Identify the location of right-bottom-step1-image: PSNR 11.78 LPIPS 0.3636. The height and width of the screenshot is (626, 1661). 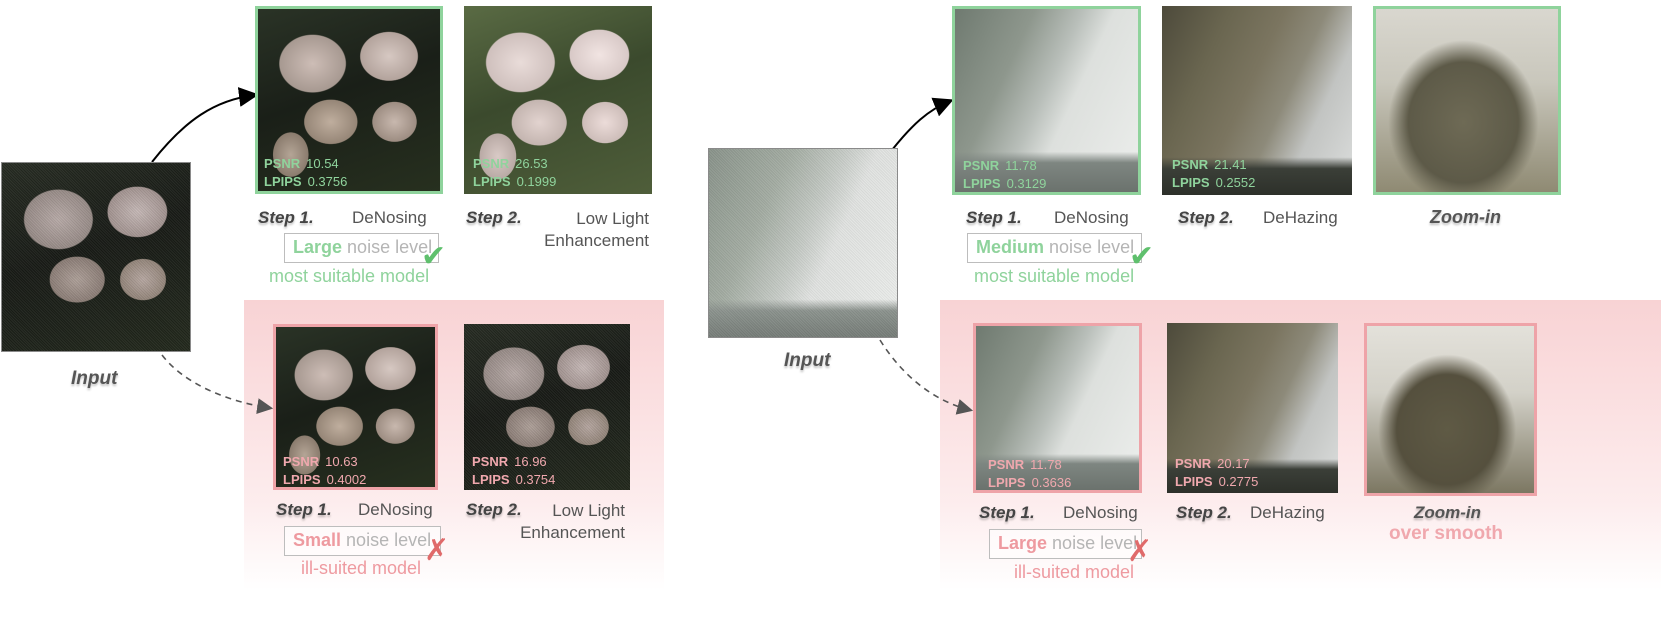
(1057, 408).